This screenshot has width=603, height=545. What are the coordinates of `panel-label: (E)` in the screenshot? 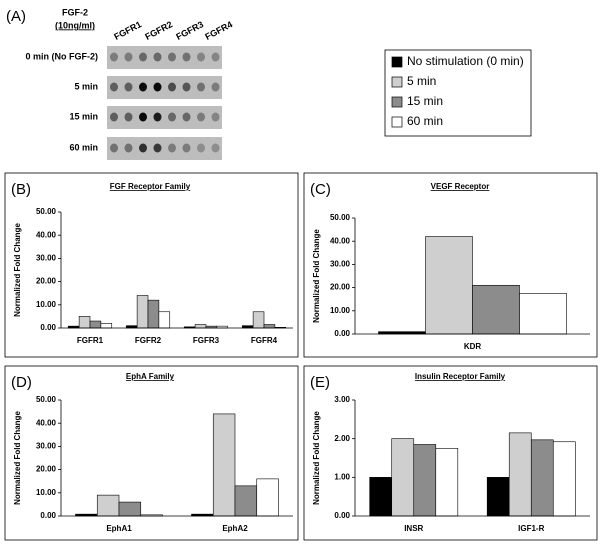 It's located at (320, 382).